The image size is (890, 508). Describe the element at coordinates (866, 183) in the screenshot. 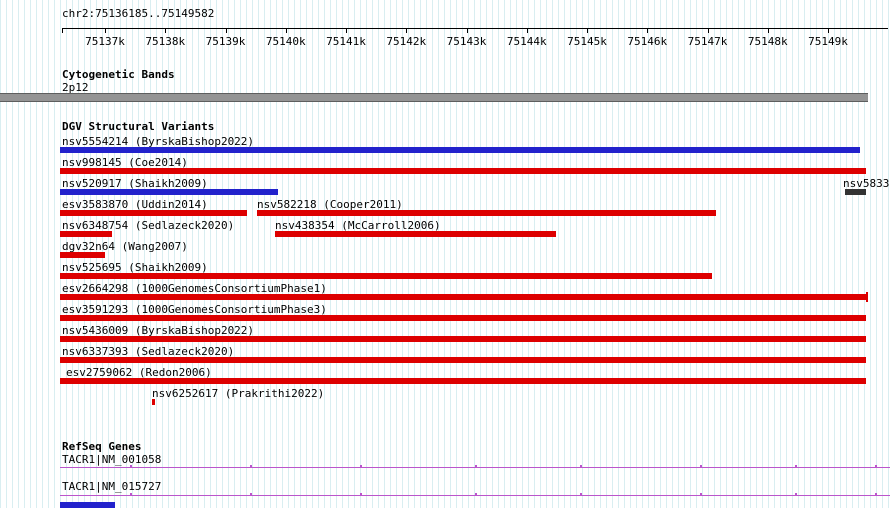

I see `variant-label: nsv58331` at that location.